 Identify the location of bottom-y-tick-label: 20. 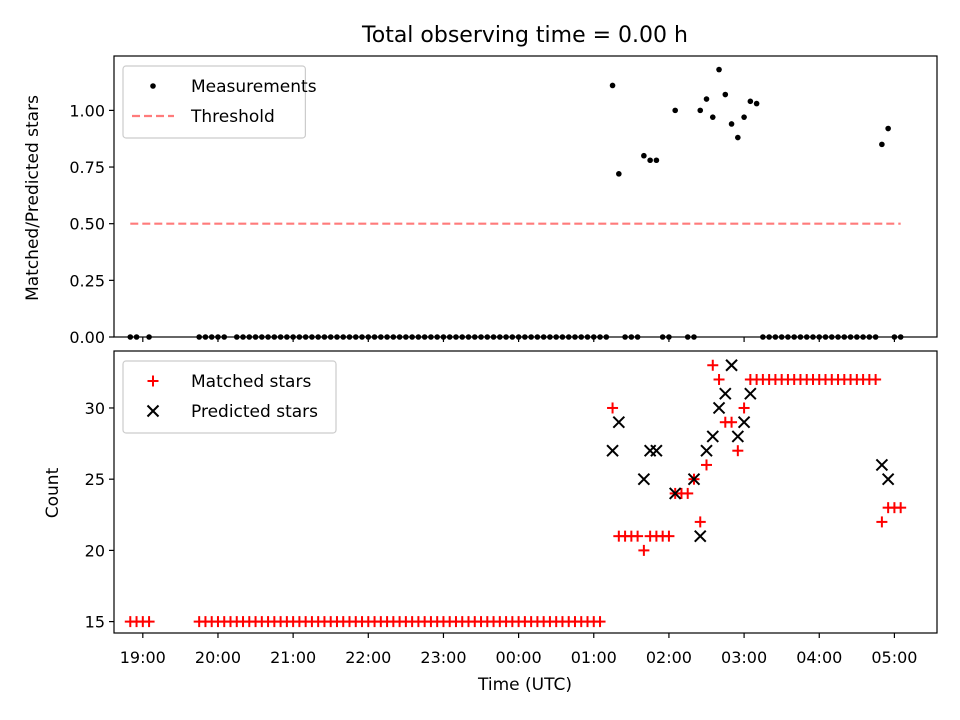
(95, 550).